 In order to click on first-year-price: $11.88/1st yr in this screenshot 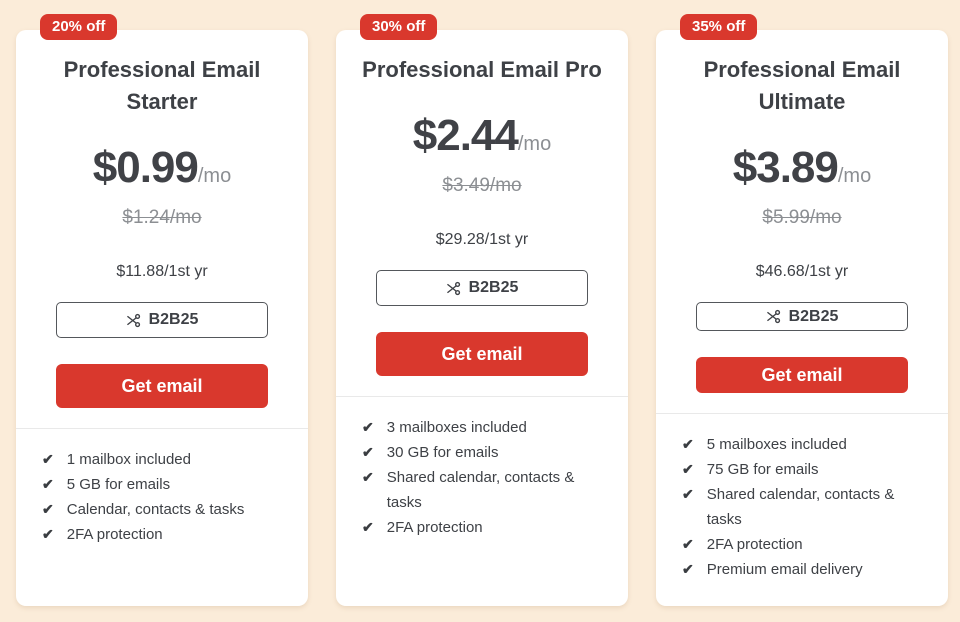, I will do `click(162, 271)`.